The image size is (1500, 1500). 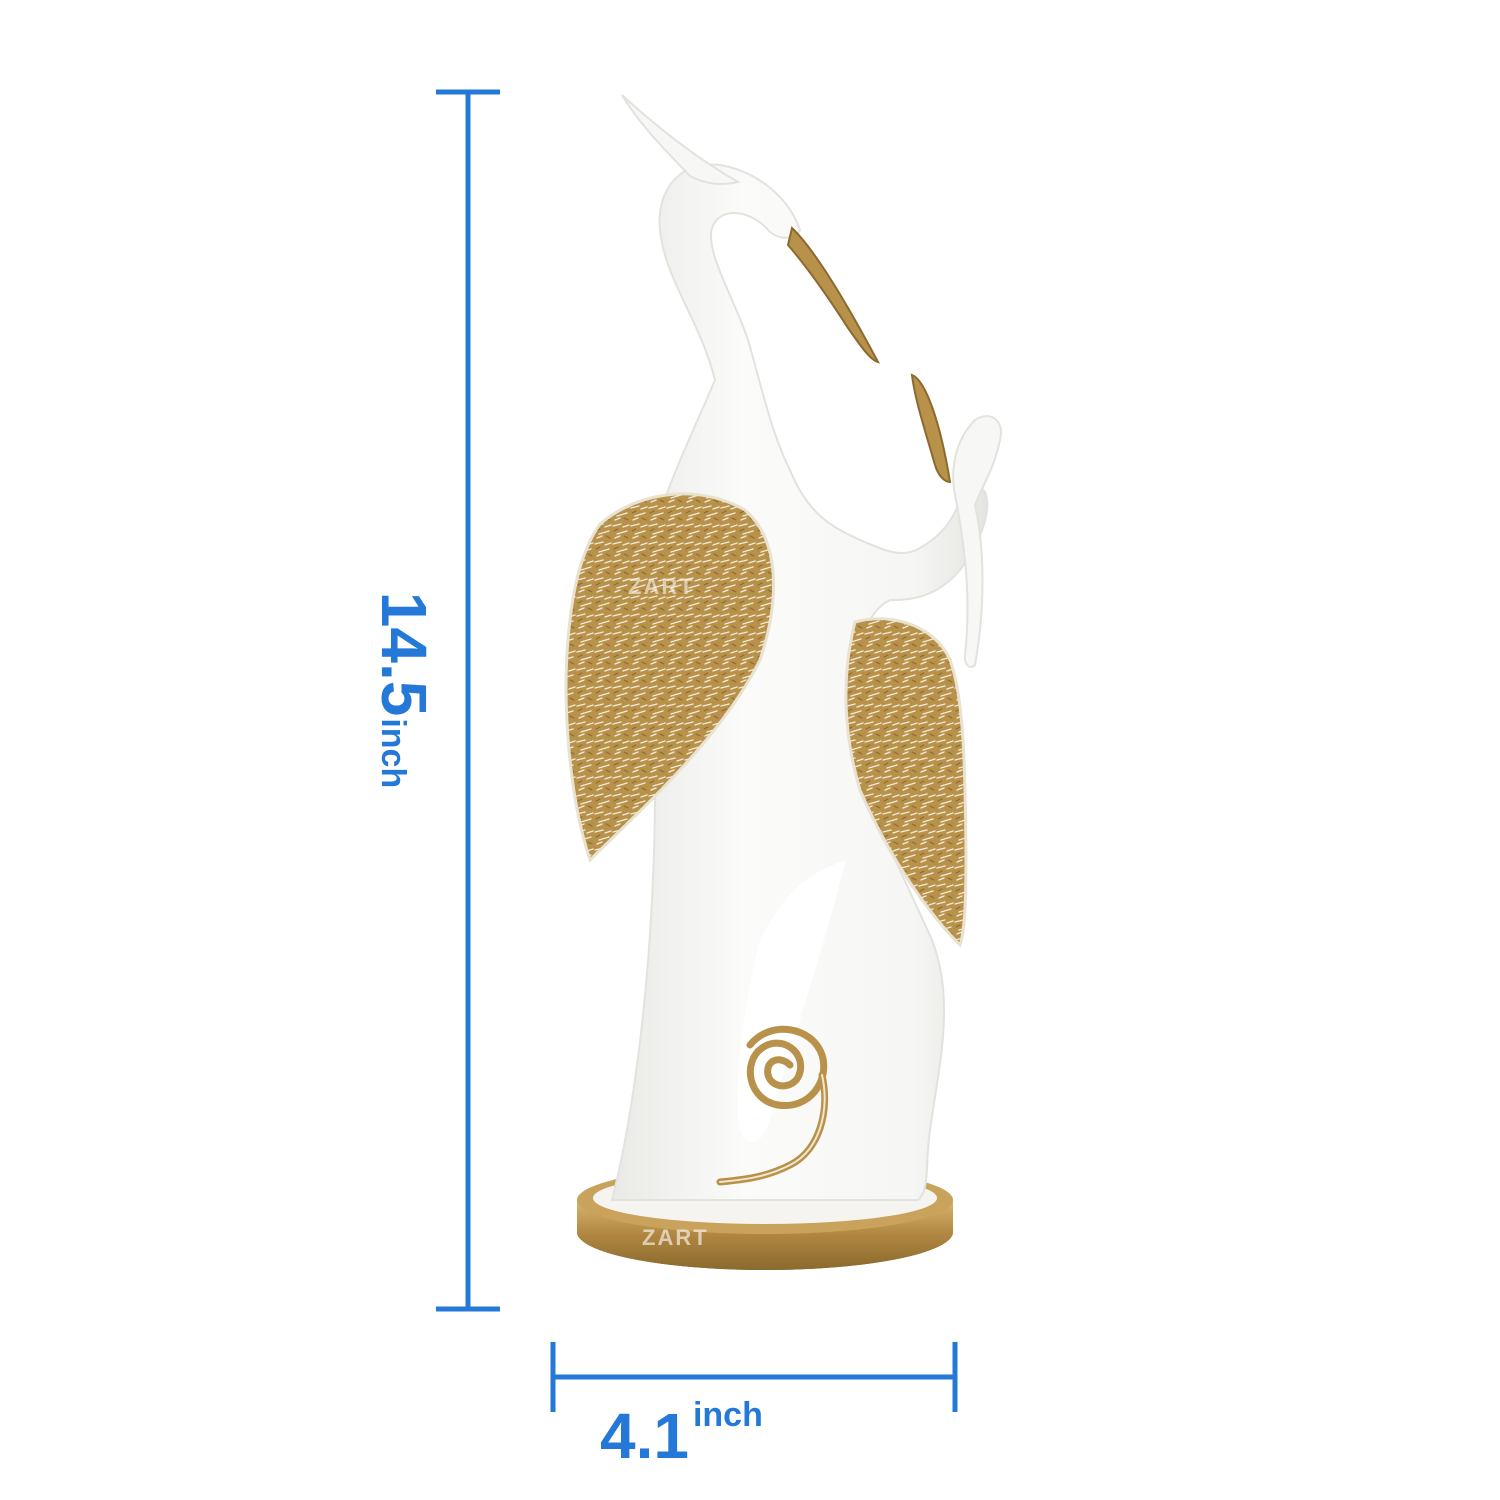 I want to click on wing-left, so click(x=670, y=677).